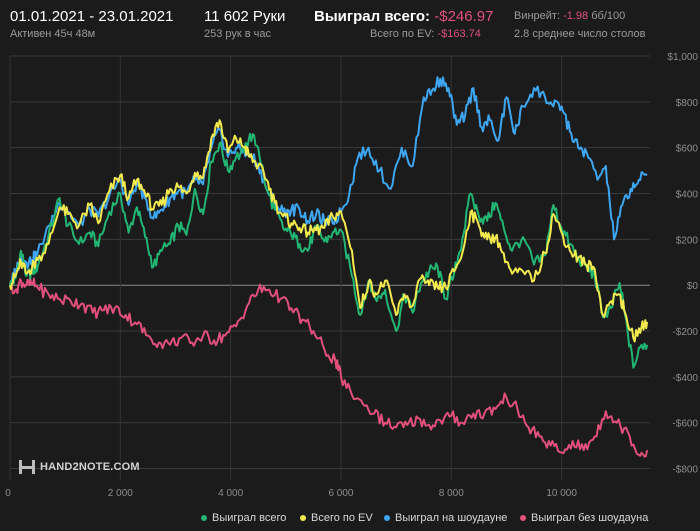 This screenshot has width=700, height=531. What do you see at coordinates (90, 467) in the screenshot?
I see `logo-text: HAND2NOTE.COM` at bounding box center [90, 467].